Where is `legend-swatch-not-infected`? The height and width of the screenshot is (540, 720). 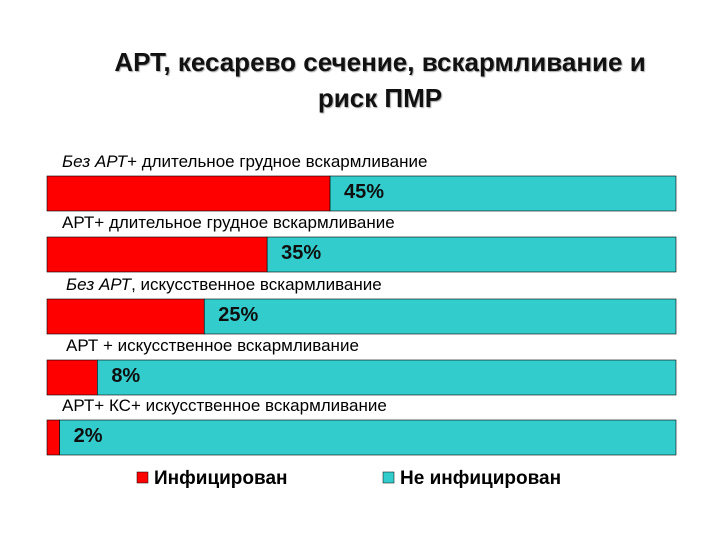 legend-swatch-not-infected is located at coordinates (388, 477).